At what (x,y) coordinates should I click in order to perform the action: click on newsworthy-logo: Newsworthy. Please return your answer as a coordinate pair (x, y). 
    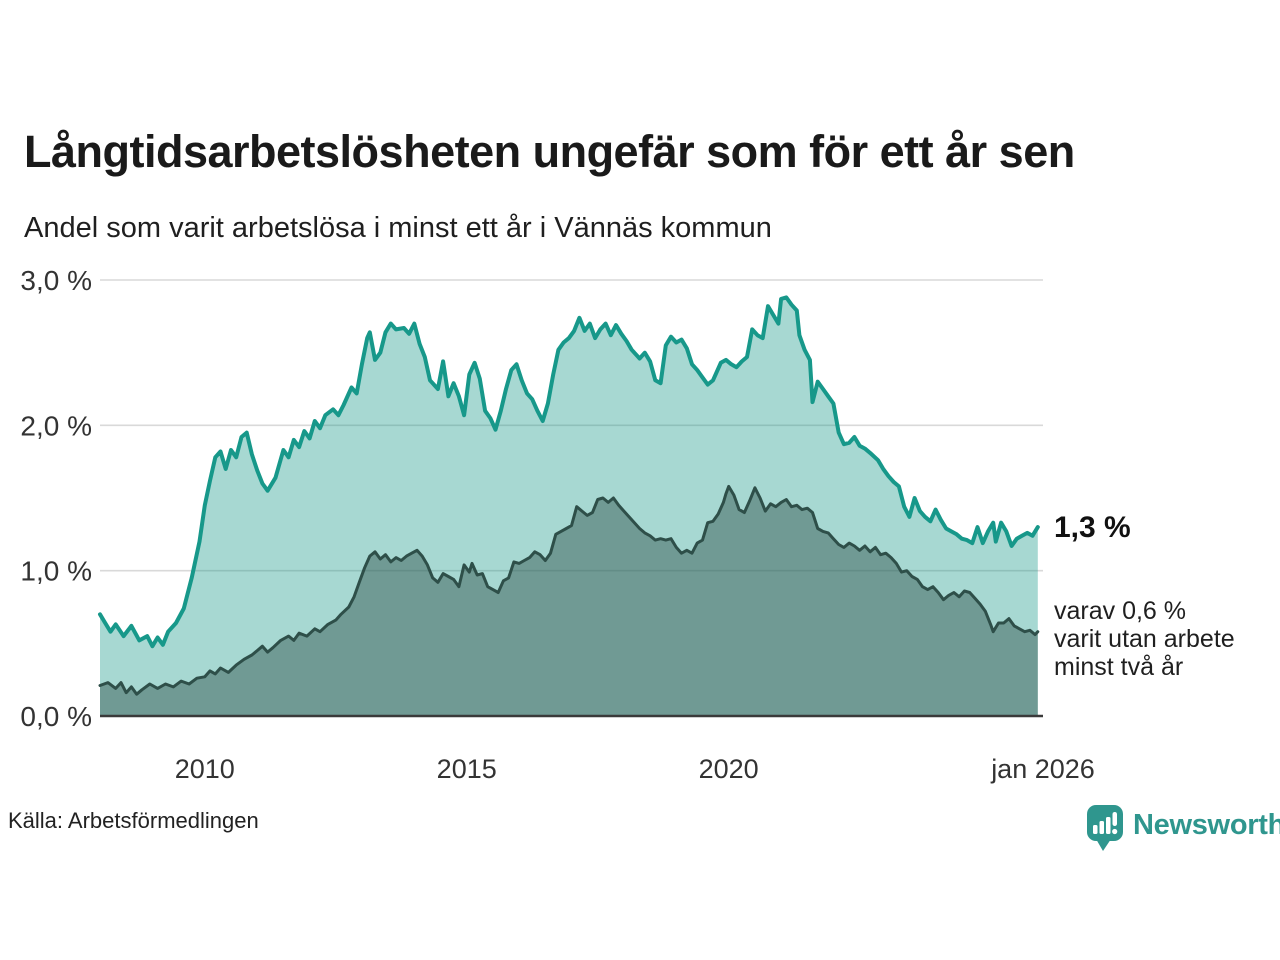
    Looking at the image, I should click on (1183, 828).